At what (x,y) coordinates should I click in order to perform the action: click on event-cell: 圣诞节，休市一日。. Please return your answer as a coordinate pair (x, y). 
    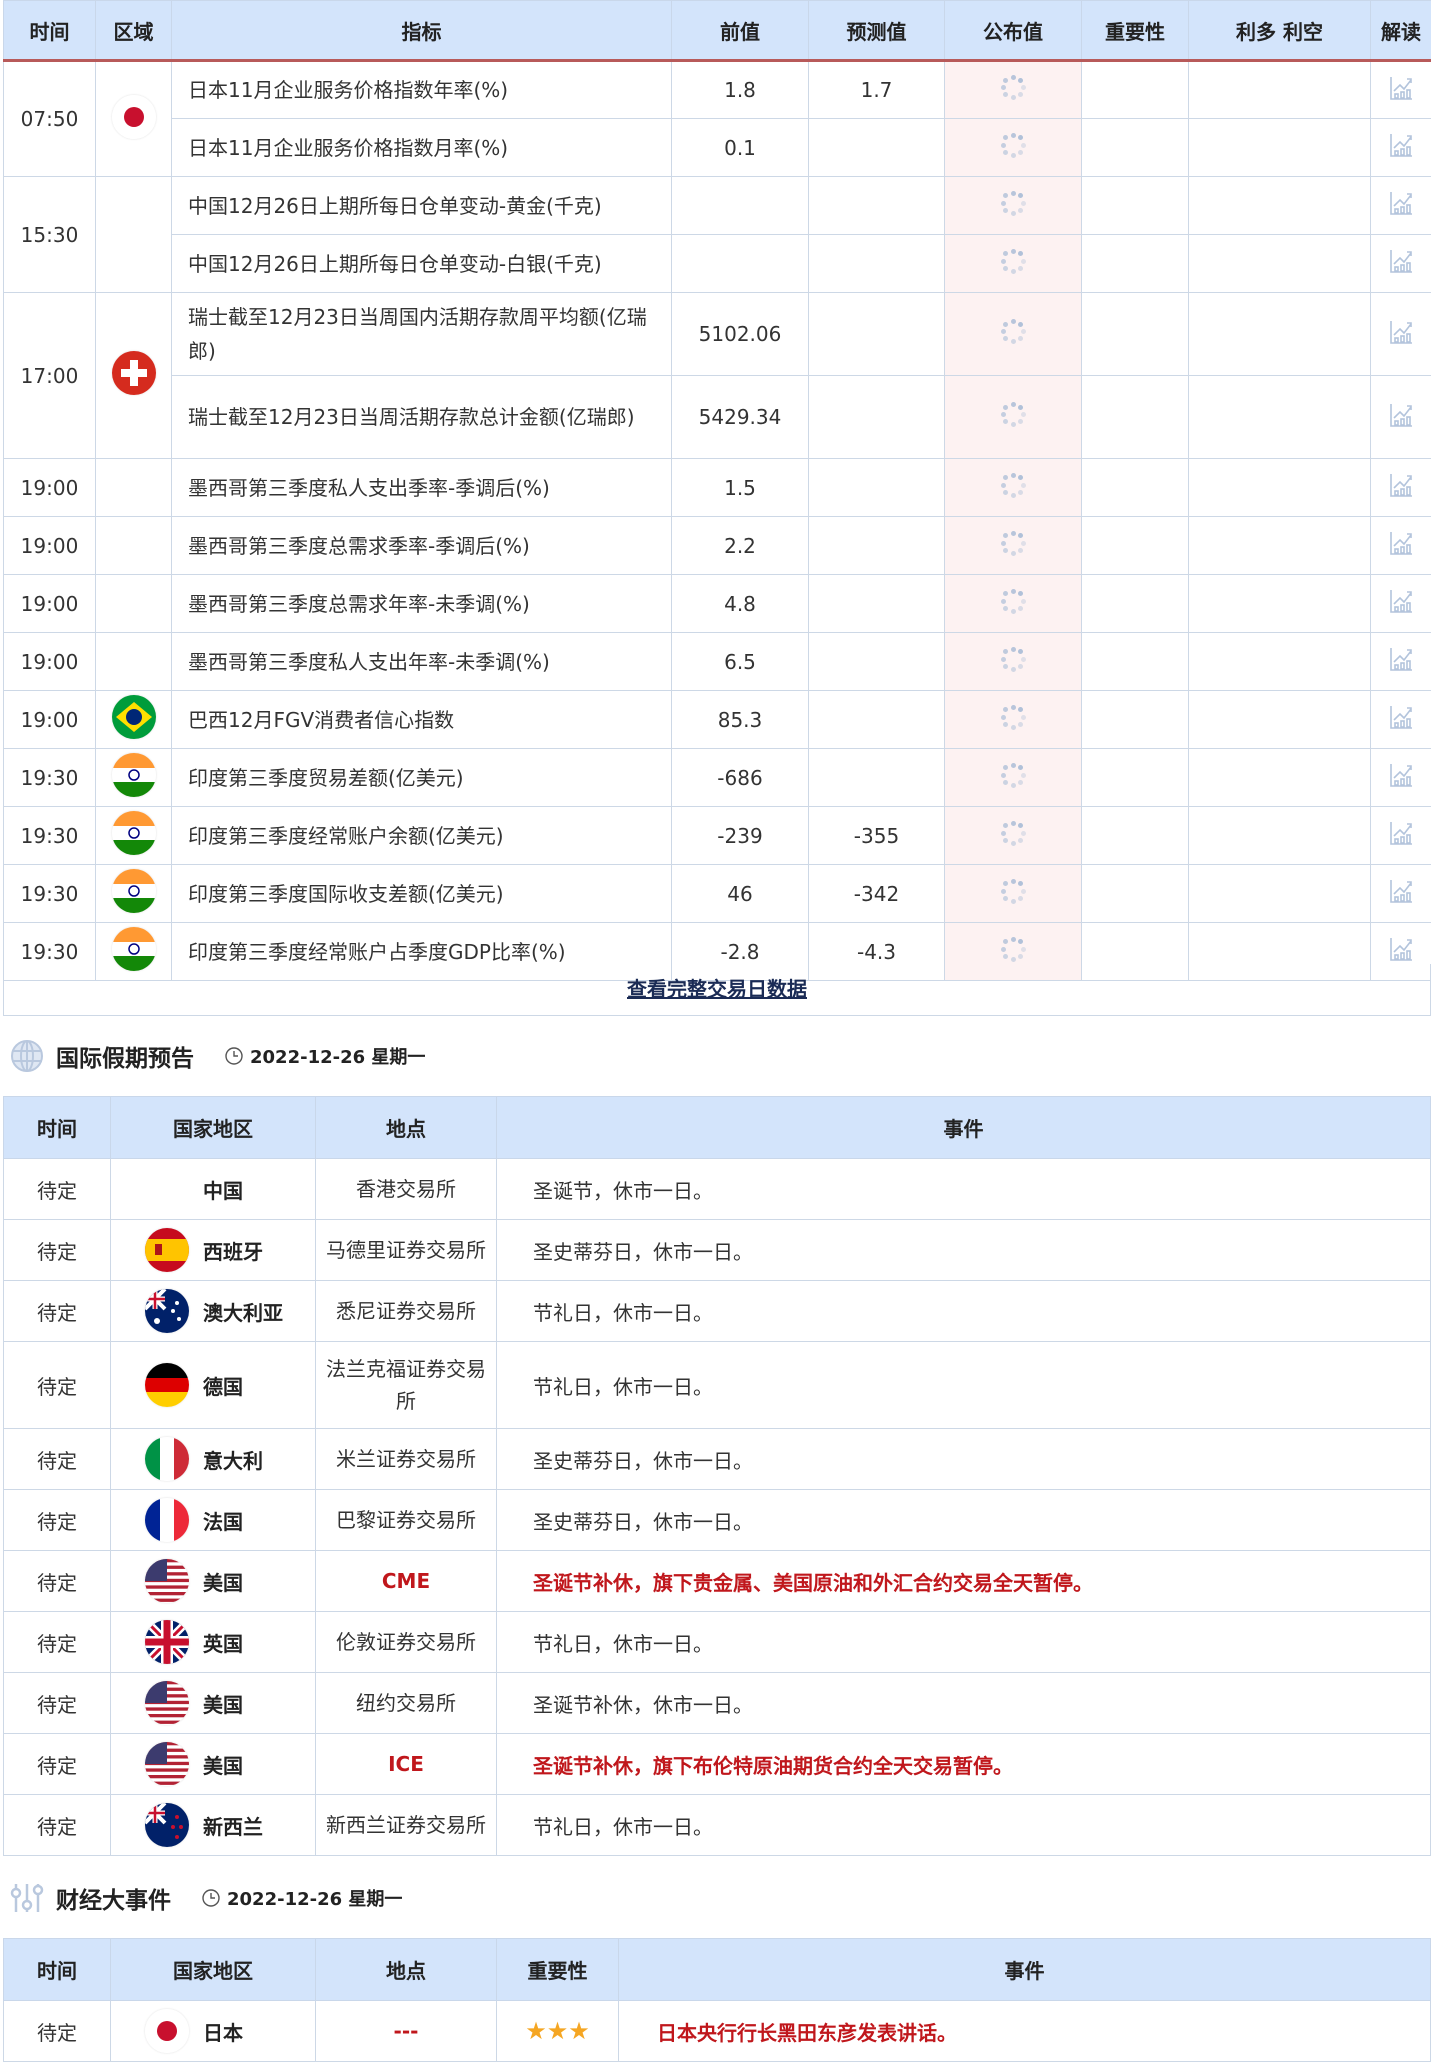
    Looking at the image, I should click on (964, 1189).